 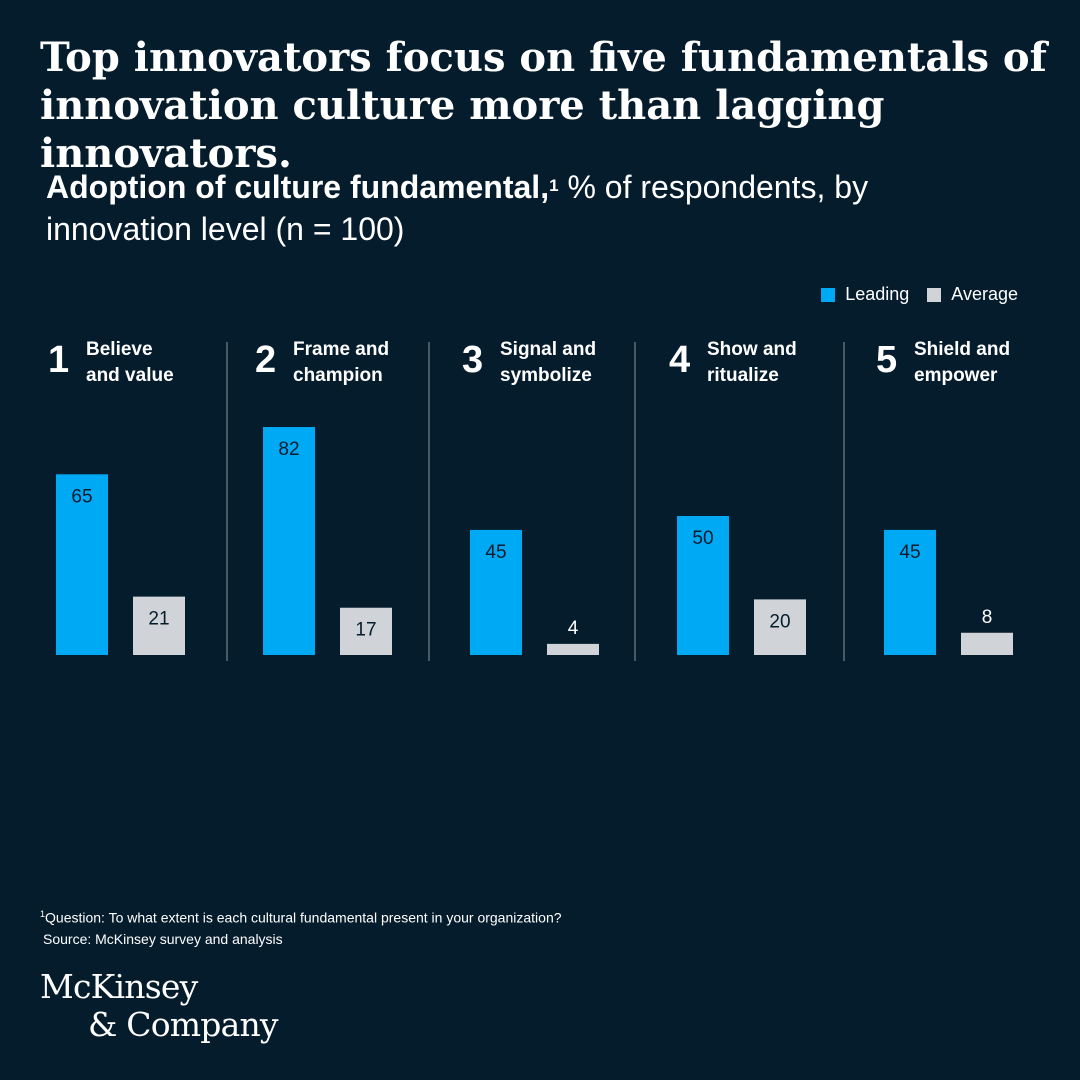 What do you see at coordinates (158, 619) in the screenshot?
I see `data-label-average-1: 21` at bounding box center [158, 619].